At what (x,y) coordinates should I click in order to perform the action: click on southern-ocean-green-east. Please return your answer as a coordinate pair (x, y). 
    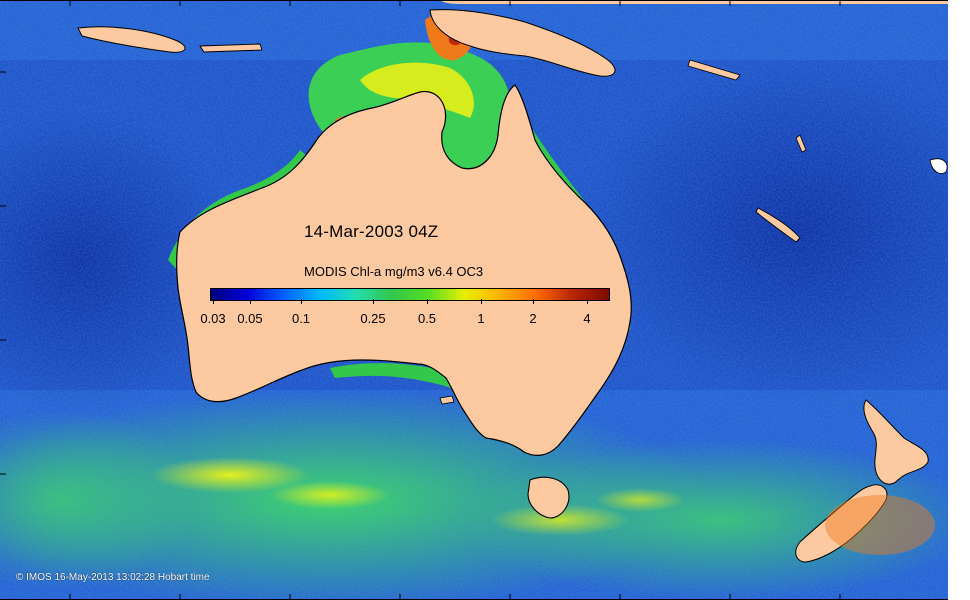
    Looking at the image, I should click on (715, 520).